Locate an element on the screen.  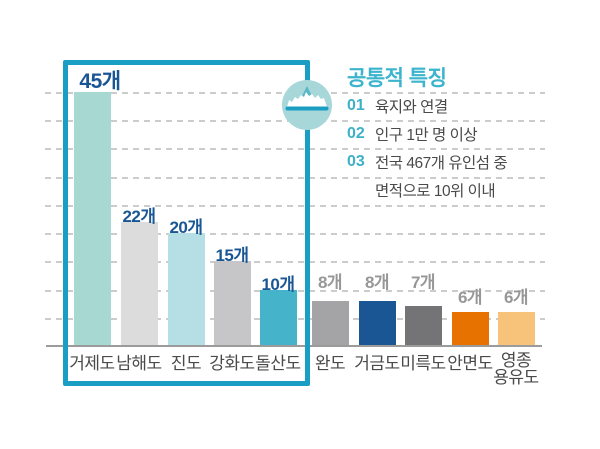
bar-value-label: 20개 is located at coordinates (186, 227).